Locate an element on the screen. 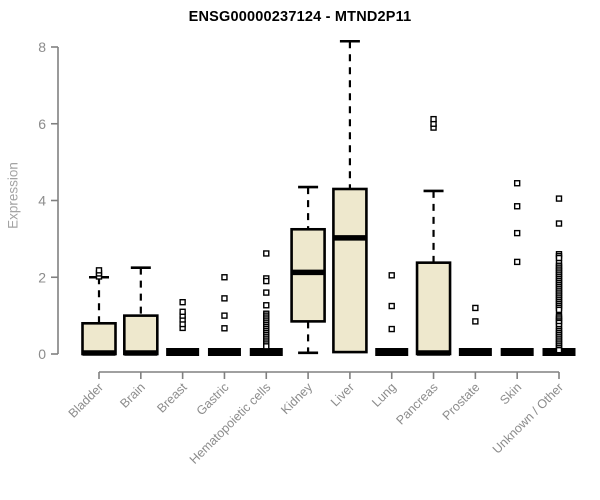  outlier-point-pancreas is located at coordinates (433, 119).